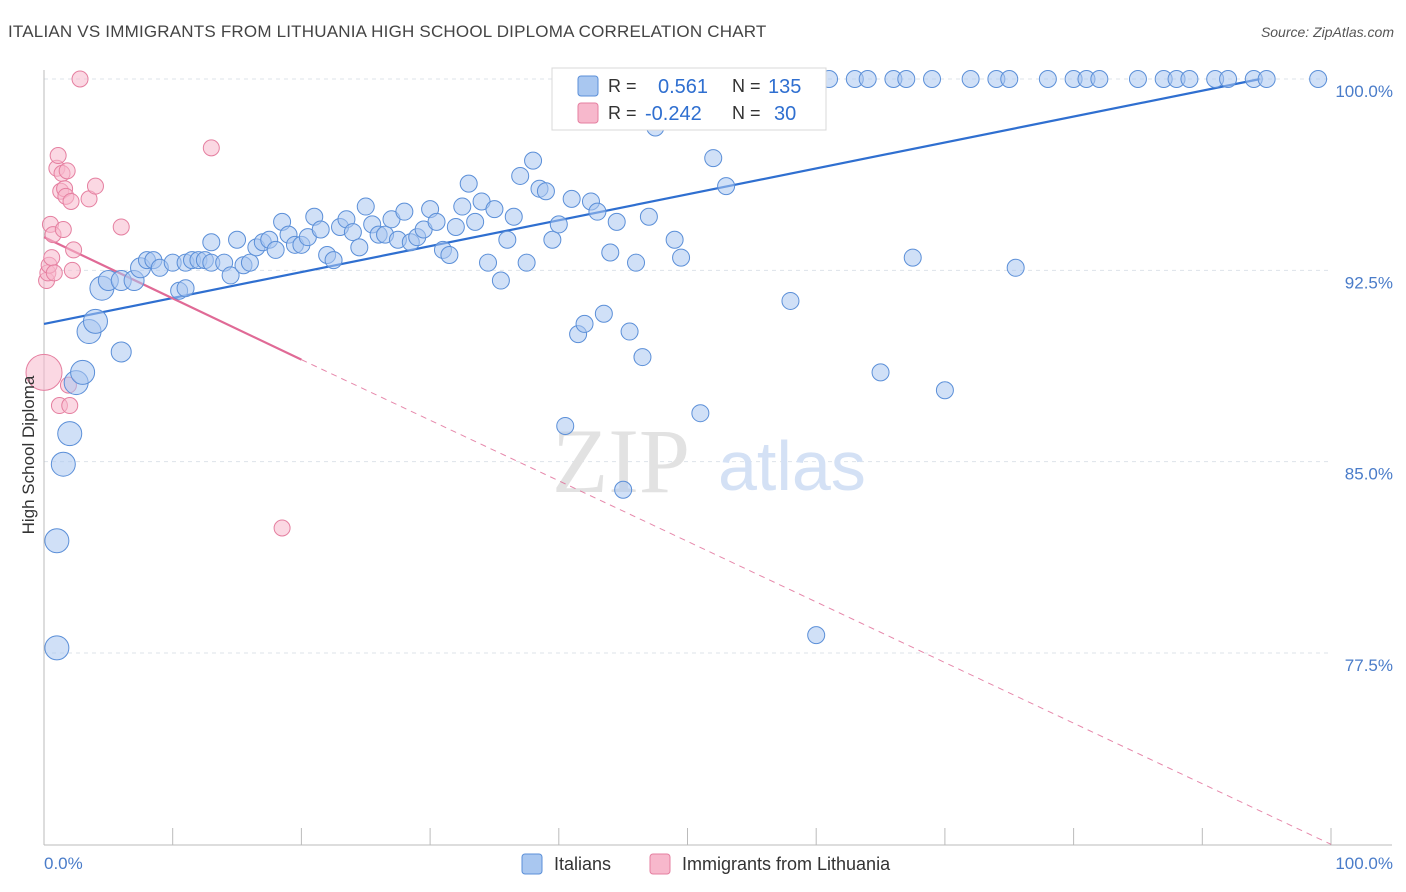  Describe the element at coordinates (1364, 863) in the screenshot. I see `x-tick-label-1: 100.0%` at that location.